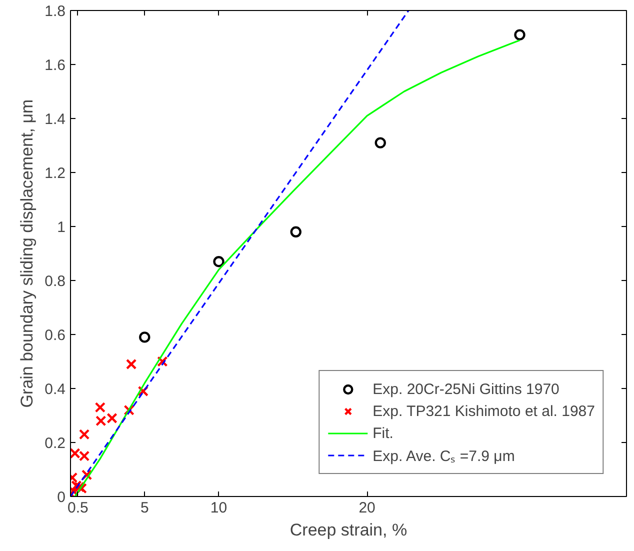  What do you see at coordinates (144, 508) in the screenshot?
I see `x-tick-label: 5` at bounding box center [144, 508].